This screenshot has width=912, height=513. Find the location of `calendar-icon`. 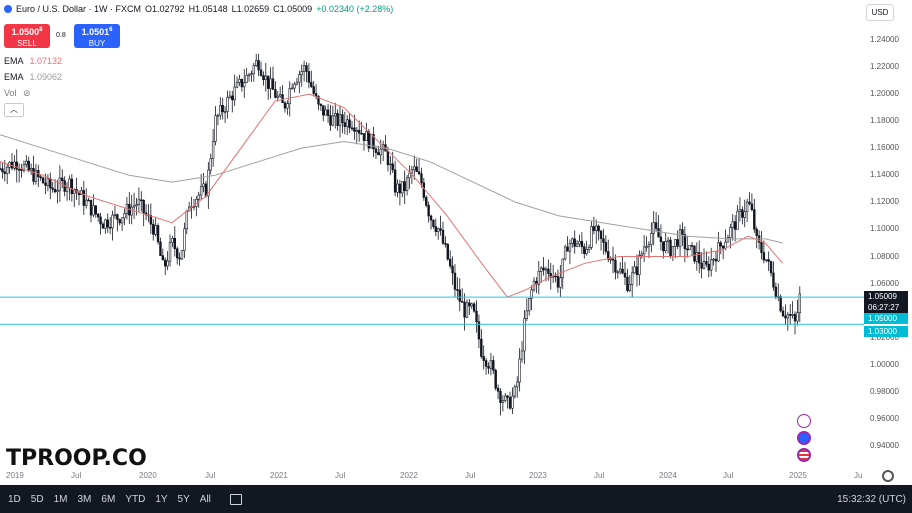

calendar-icon is located at coordinates (235, 499).